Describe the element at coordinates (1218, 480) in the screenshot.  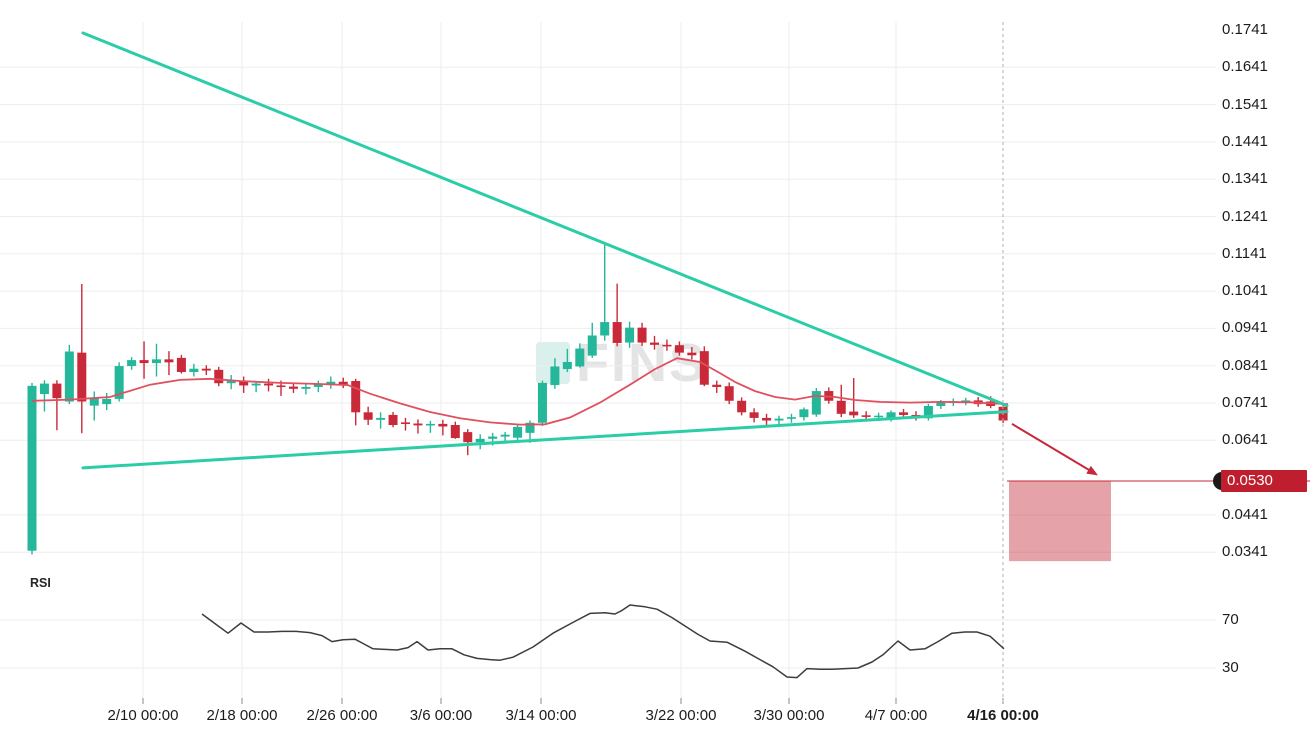
I see `last-price-pointer-icon` at that location.